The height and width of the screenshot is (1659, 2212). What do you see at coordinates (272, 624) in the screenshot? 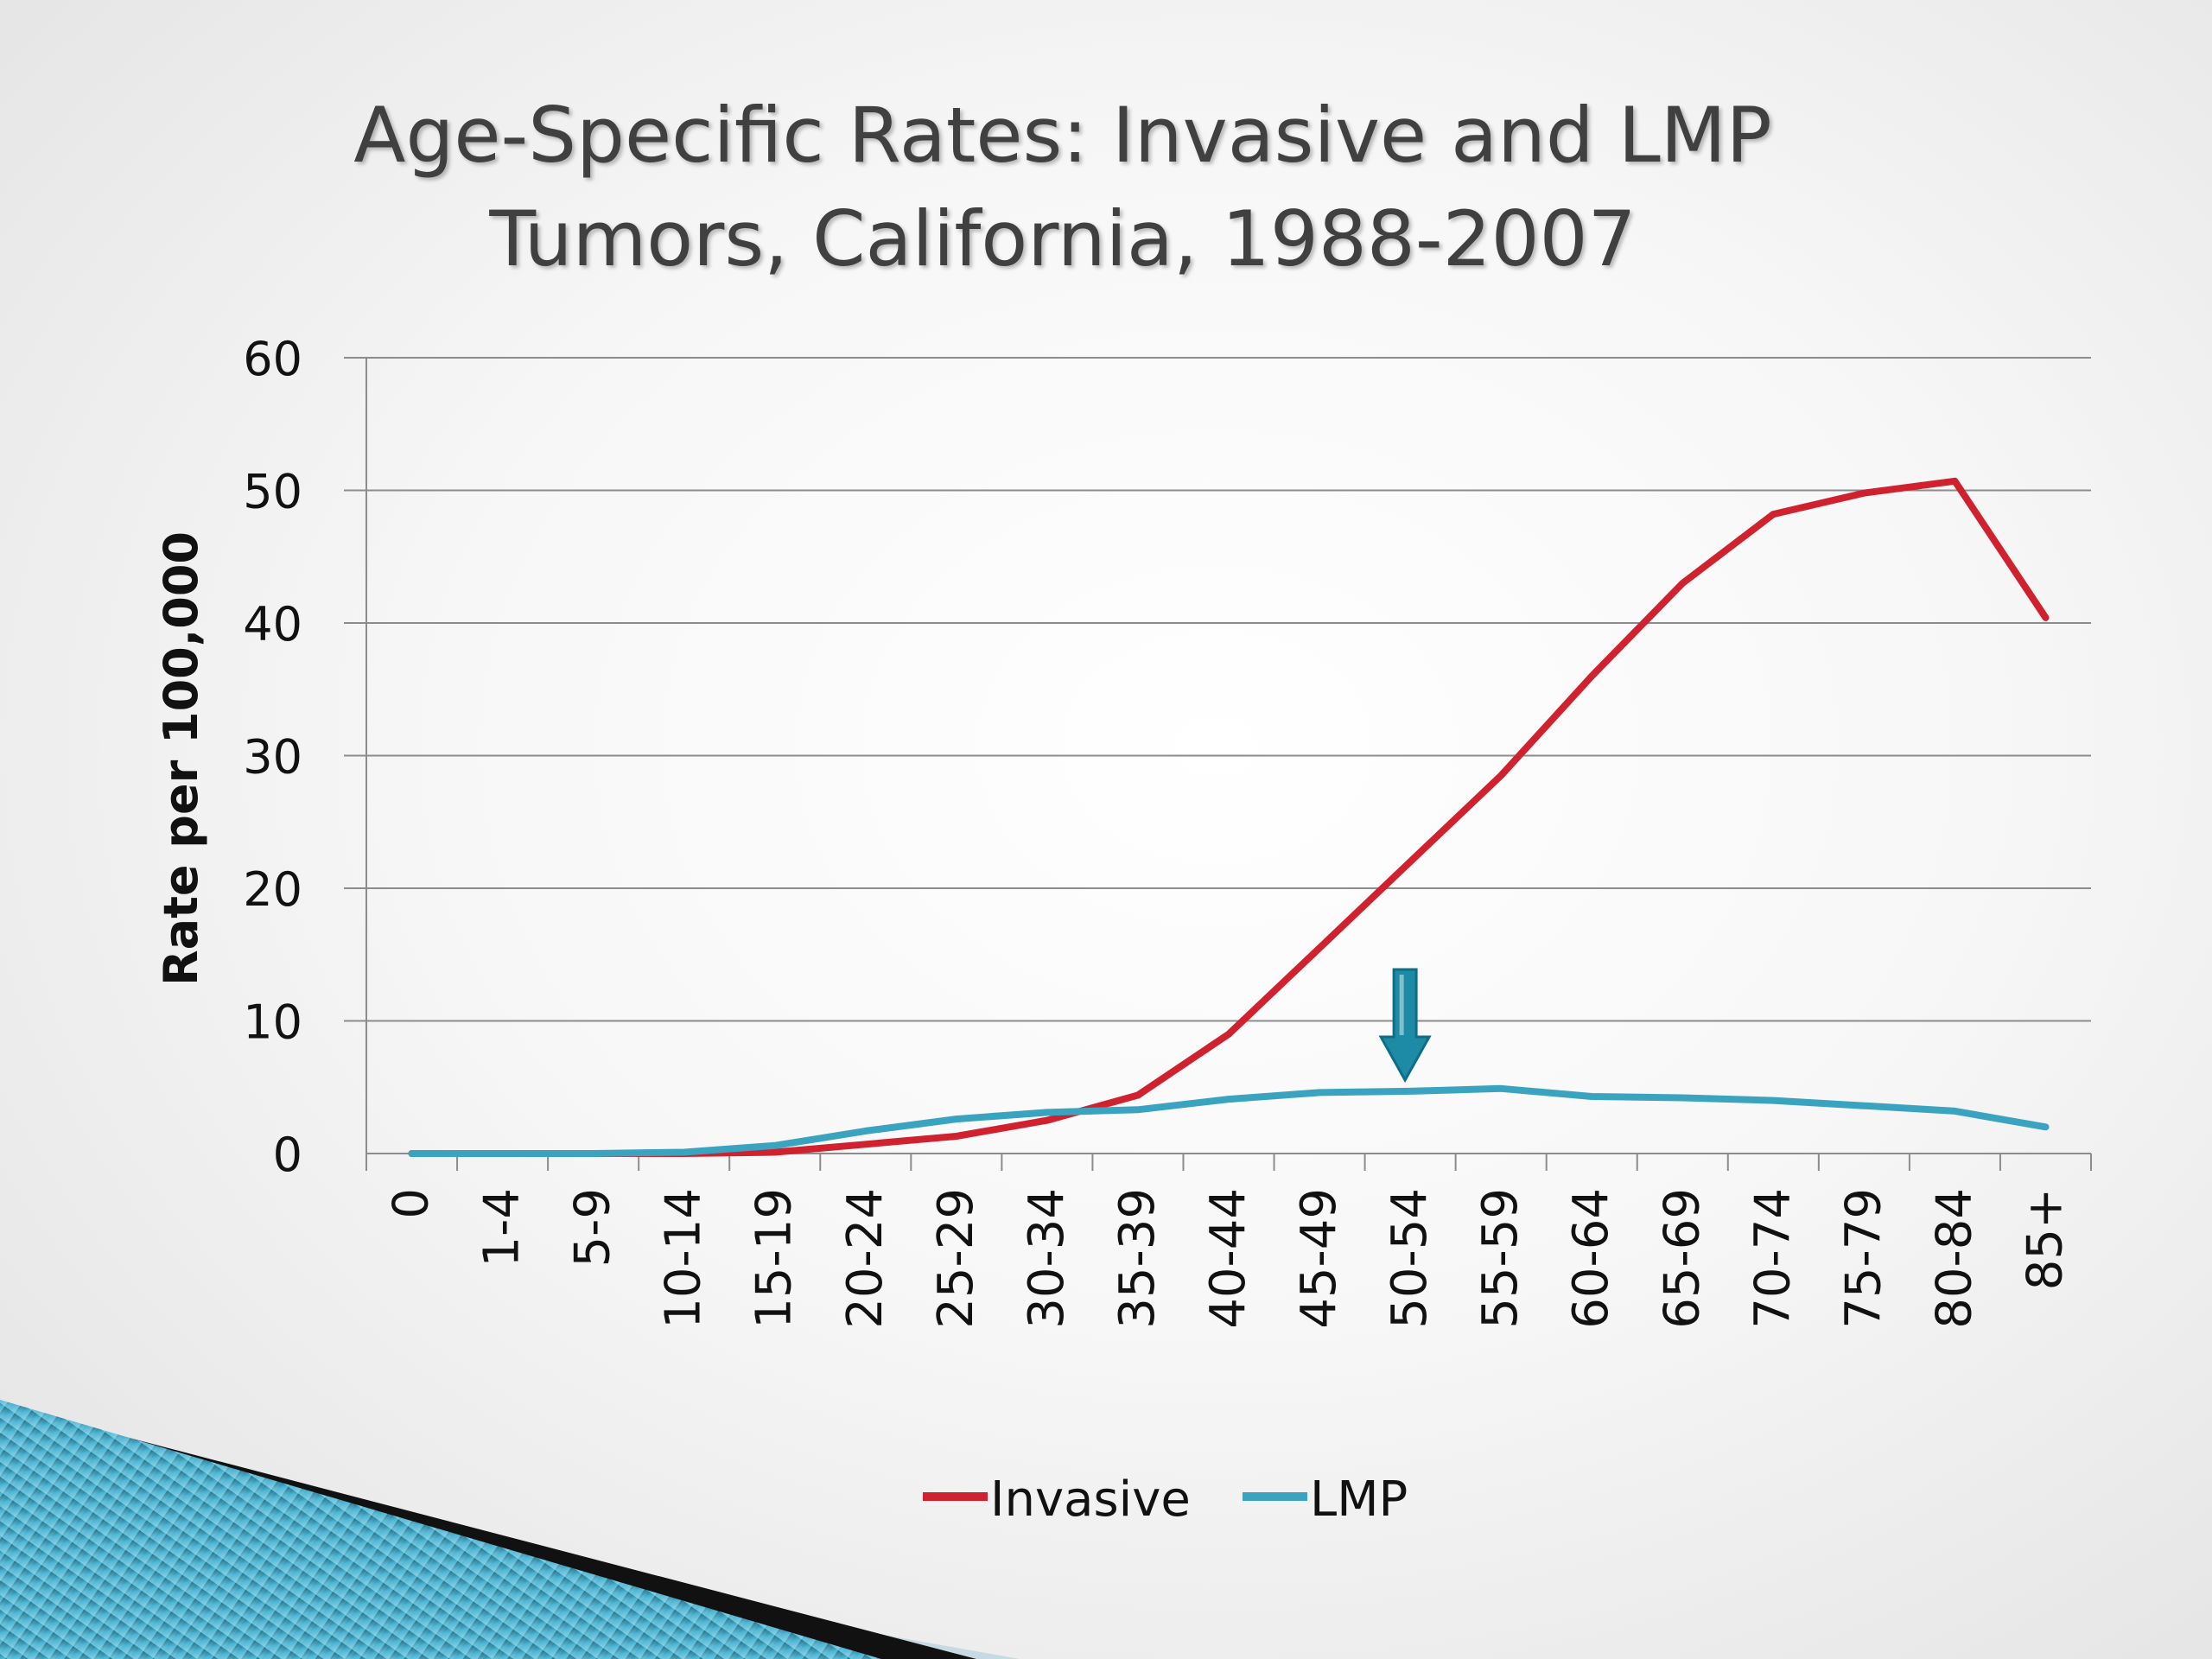
I see `y-tick-label: 40` at bounding box center [272, 624].